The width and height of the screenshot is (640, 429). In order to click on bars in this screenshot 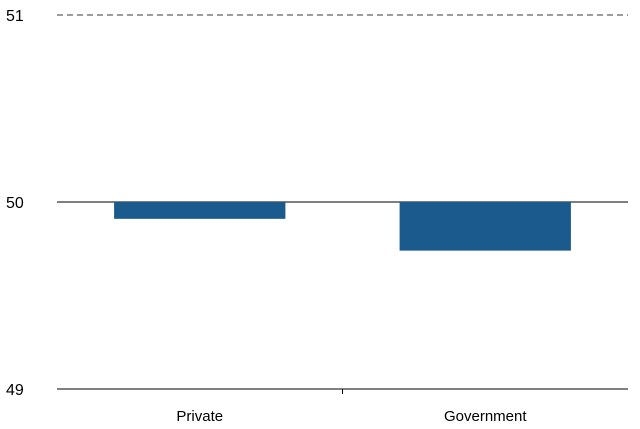, I will do `click(342, 226)`.